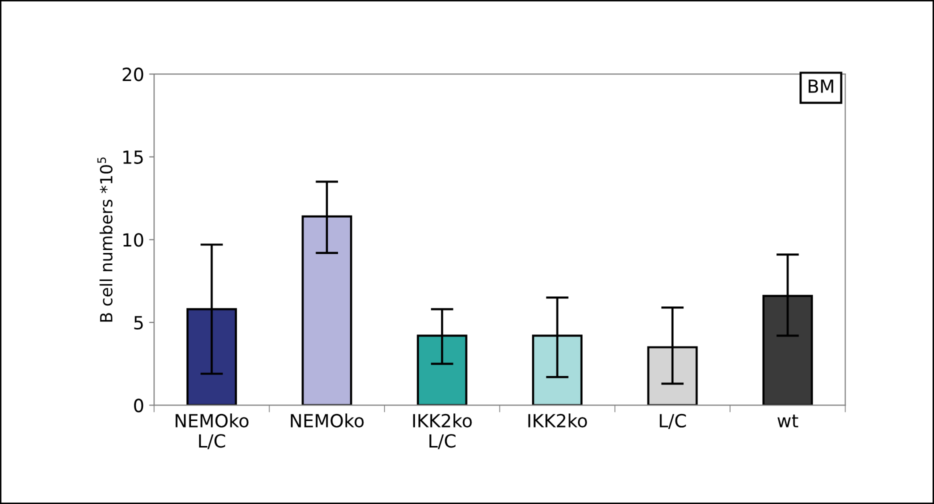 Image resolution: width=934 pixels, height=504 pixels. Describe the element at coordinates (133, 75) in the screenshot. I see `y-tick-label: 20` at that location.